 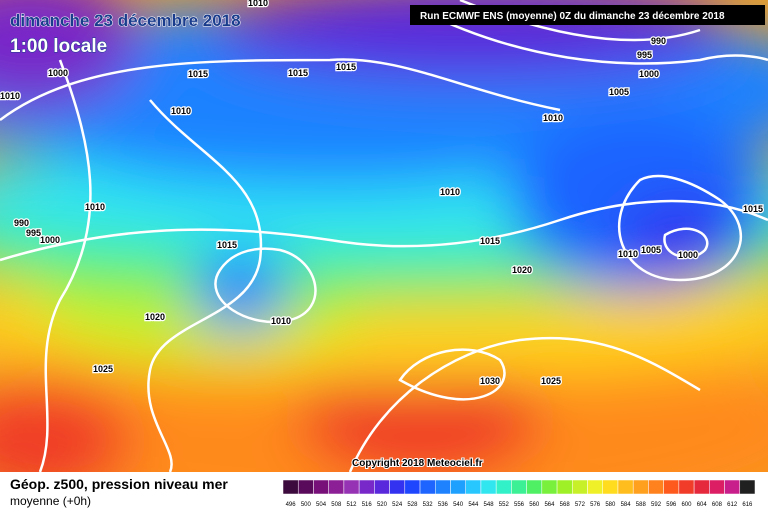 What do you see at coordinates (382, 505) in the screenshot?
I see `scale-label: 520` at bounding box center [382, 505].